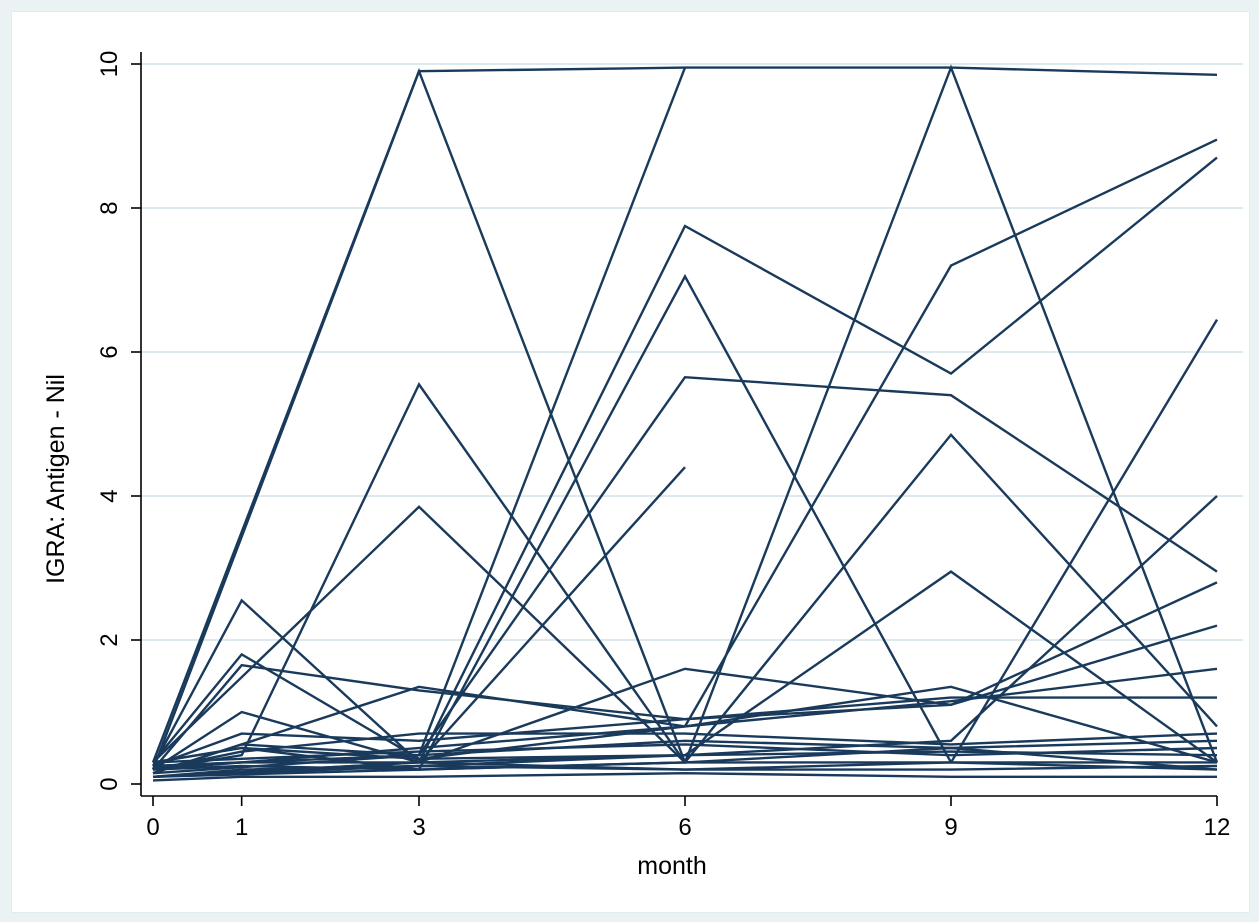 The image size is (1259, 922). Describe the element at coordinates (950, 827) in the screenshot. I see `x-tick-label: 9` at that location.